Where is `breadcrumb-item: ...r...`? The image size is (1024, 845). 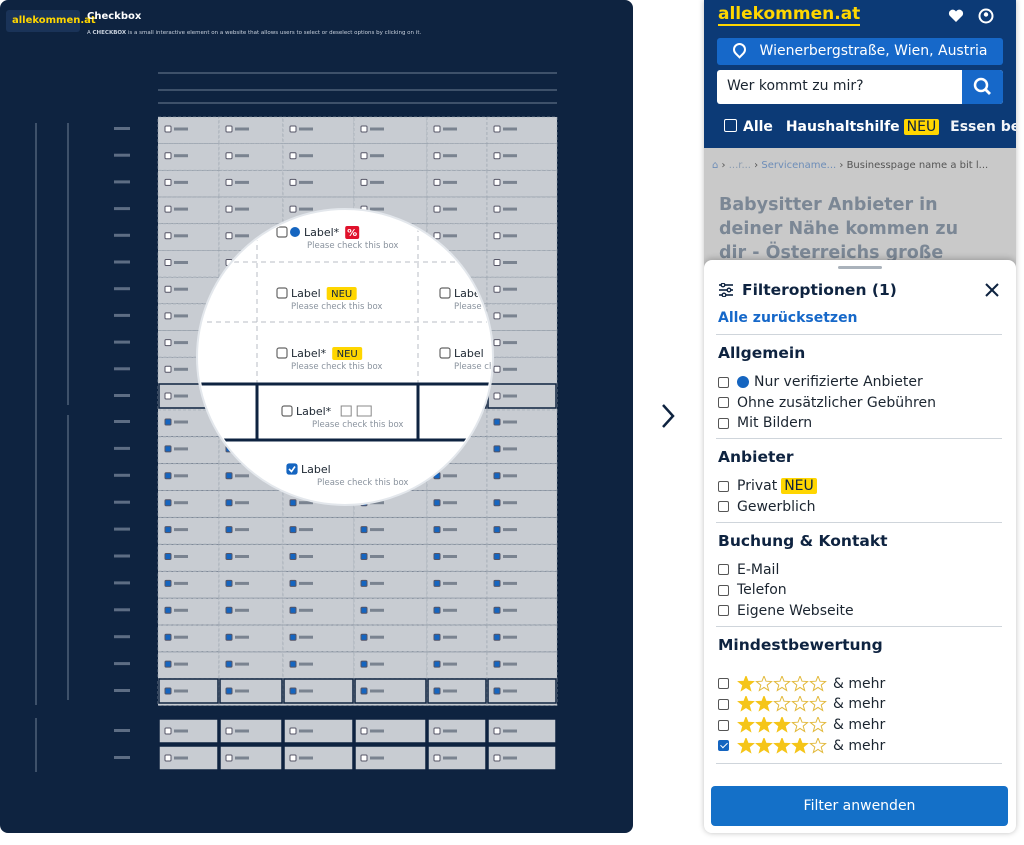 breadcrumb-item: ...r... is located at coordinates (739, 165).